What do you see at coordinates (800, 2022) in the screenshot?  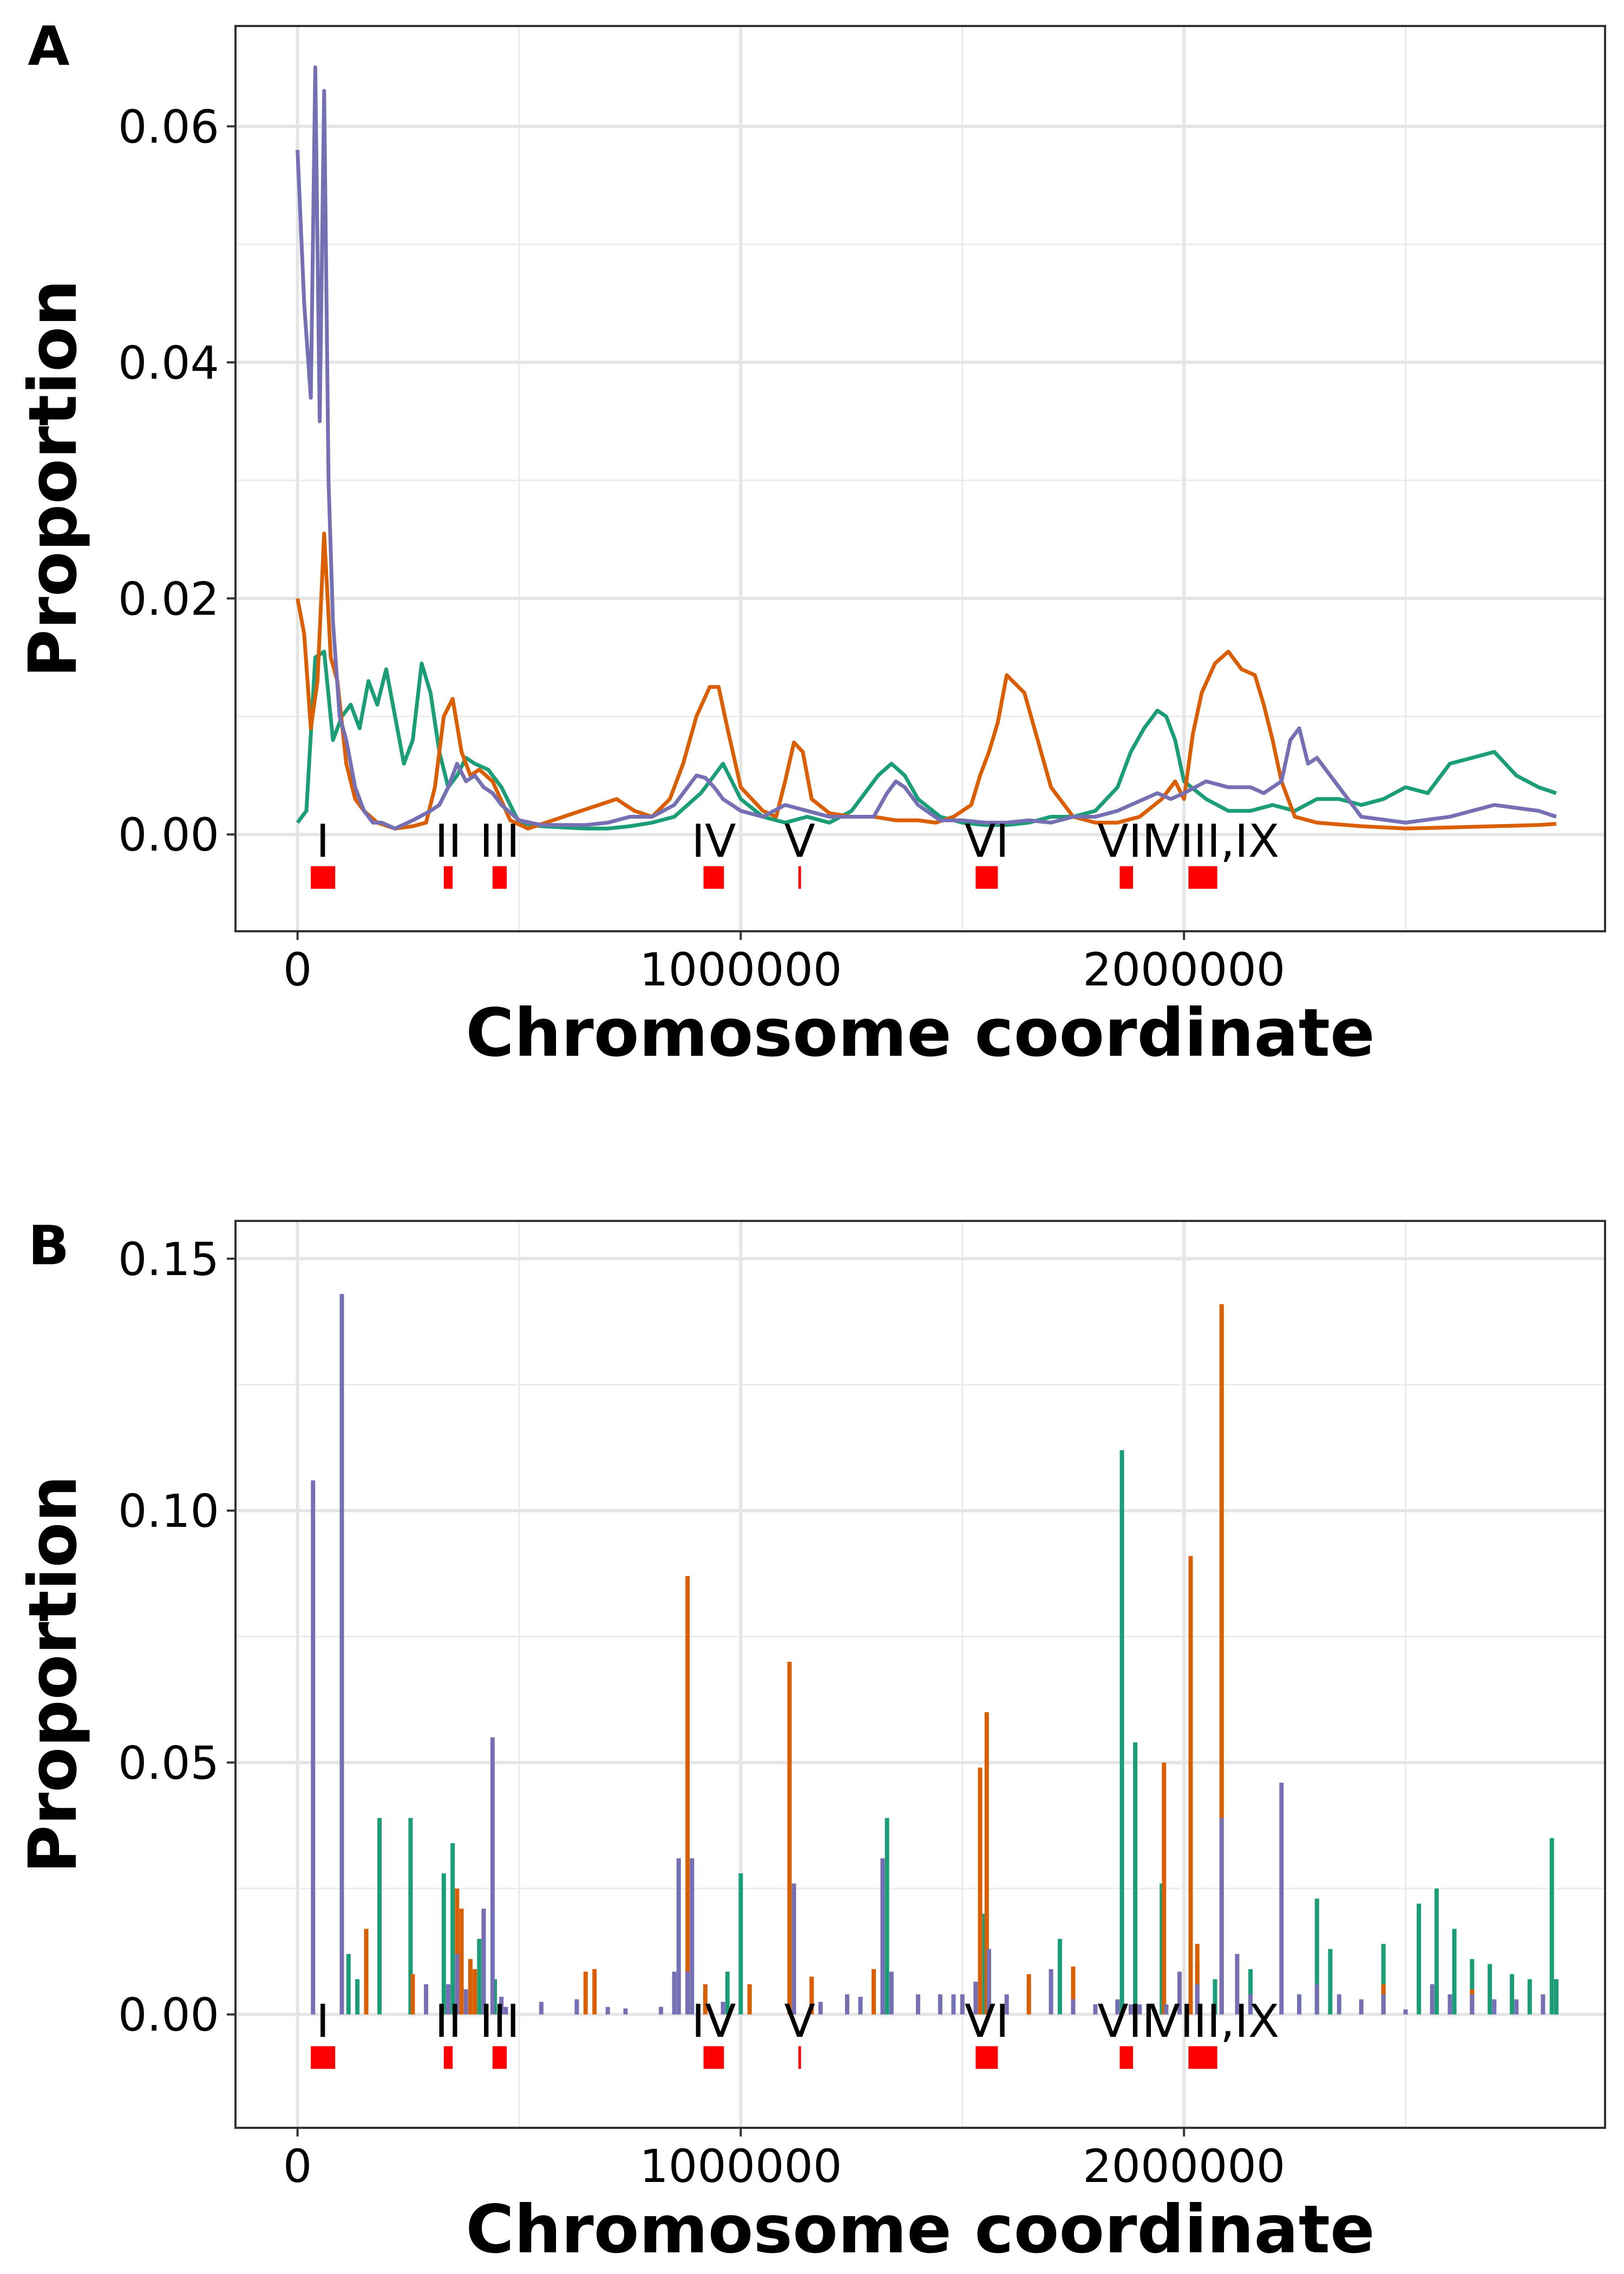 I see `region-label: V` at bounding box center [800, 2022].